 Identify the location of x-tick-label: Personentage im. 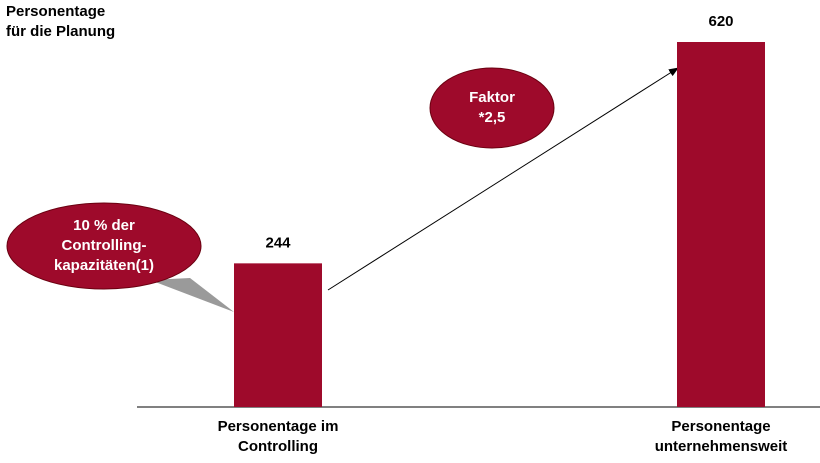
(278, 426).